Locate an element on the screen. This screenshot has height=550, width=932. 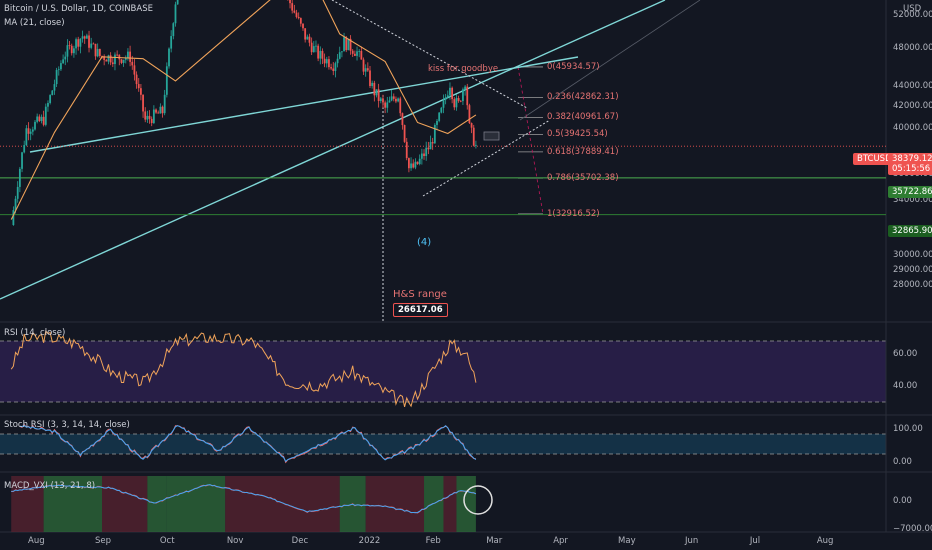
time-tick-label: Oct is located at coordinates (167, 541).